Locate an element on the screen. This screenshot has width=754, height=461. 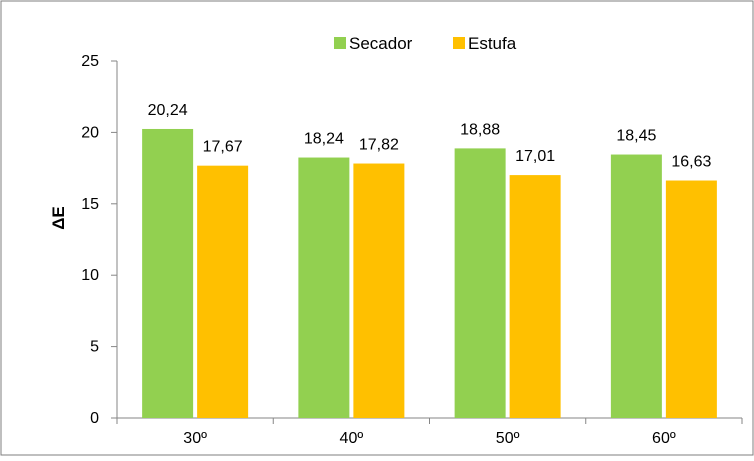
x-tick-label: 30º is located at coordinates (195, 438).